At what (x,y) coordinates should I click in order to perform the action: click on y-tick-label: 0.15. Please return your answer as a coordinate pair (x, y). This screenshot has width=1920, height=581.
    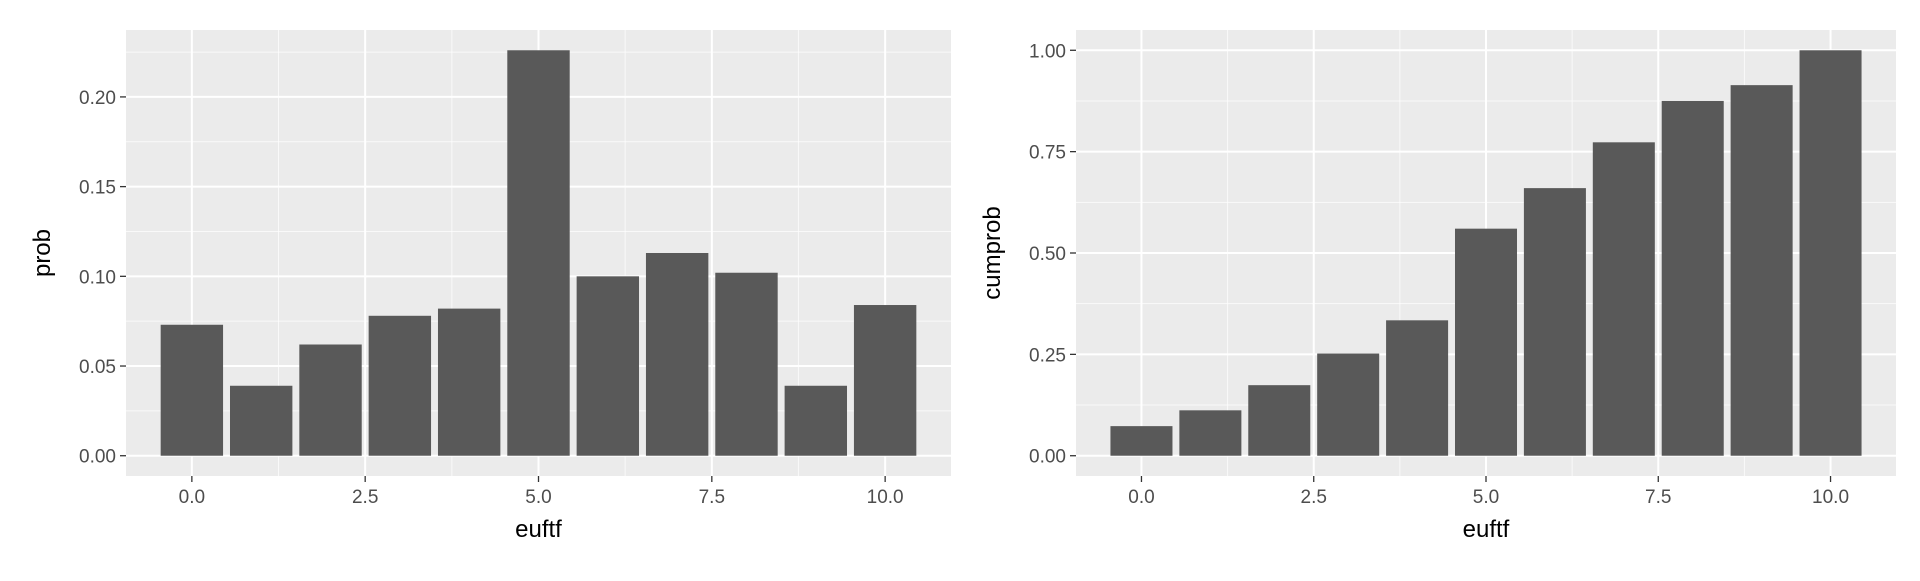
    Looking at the image, I should click on (97, 188).